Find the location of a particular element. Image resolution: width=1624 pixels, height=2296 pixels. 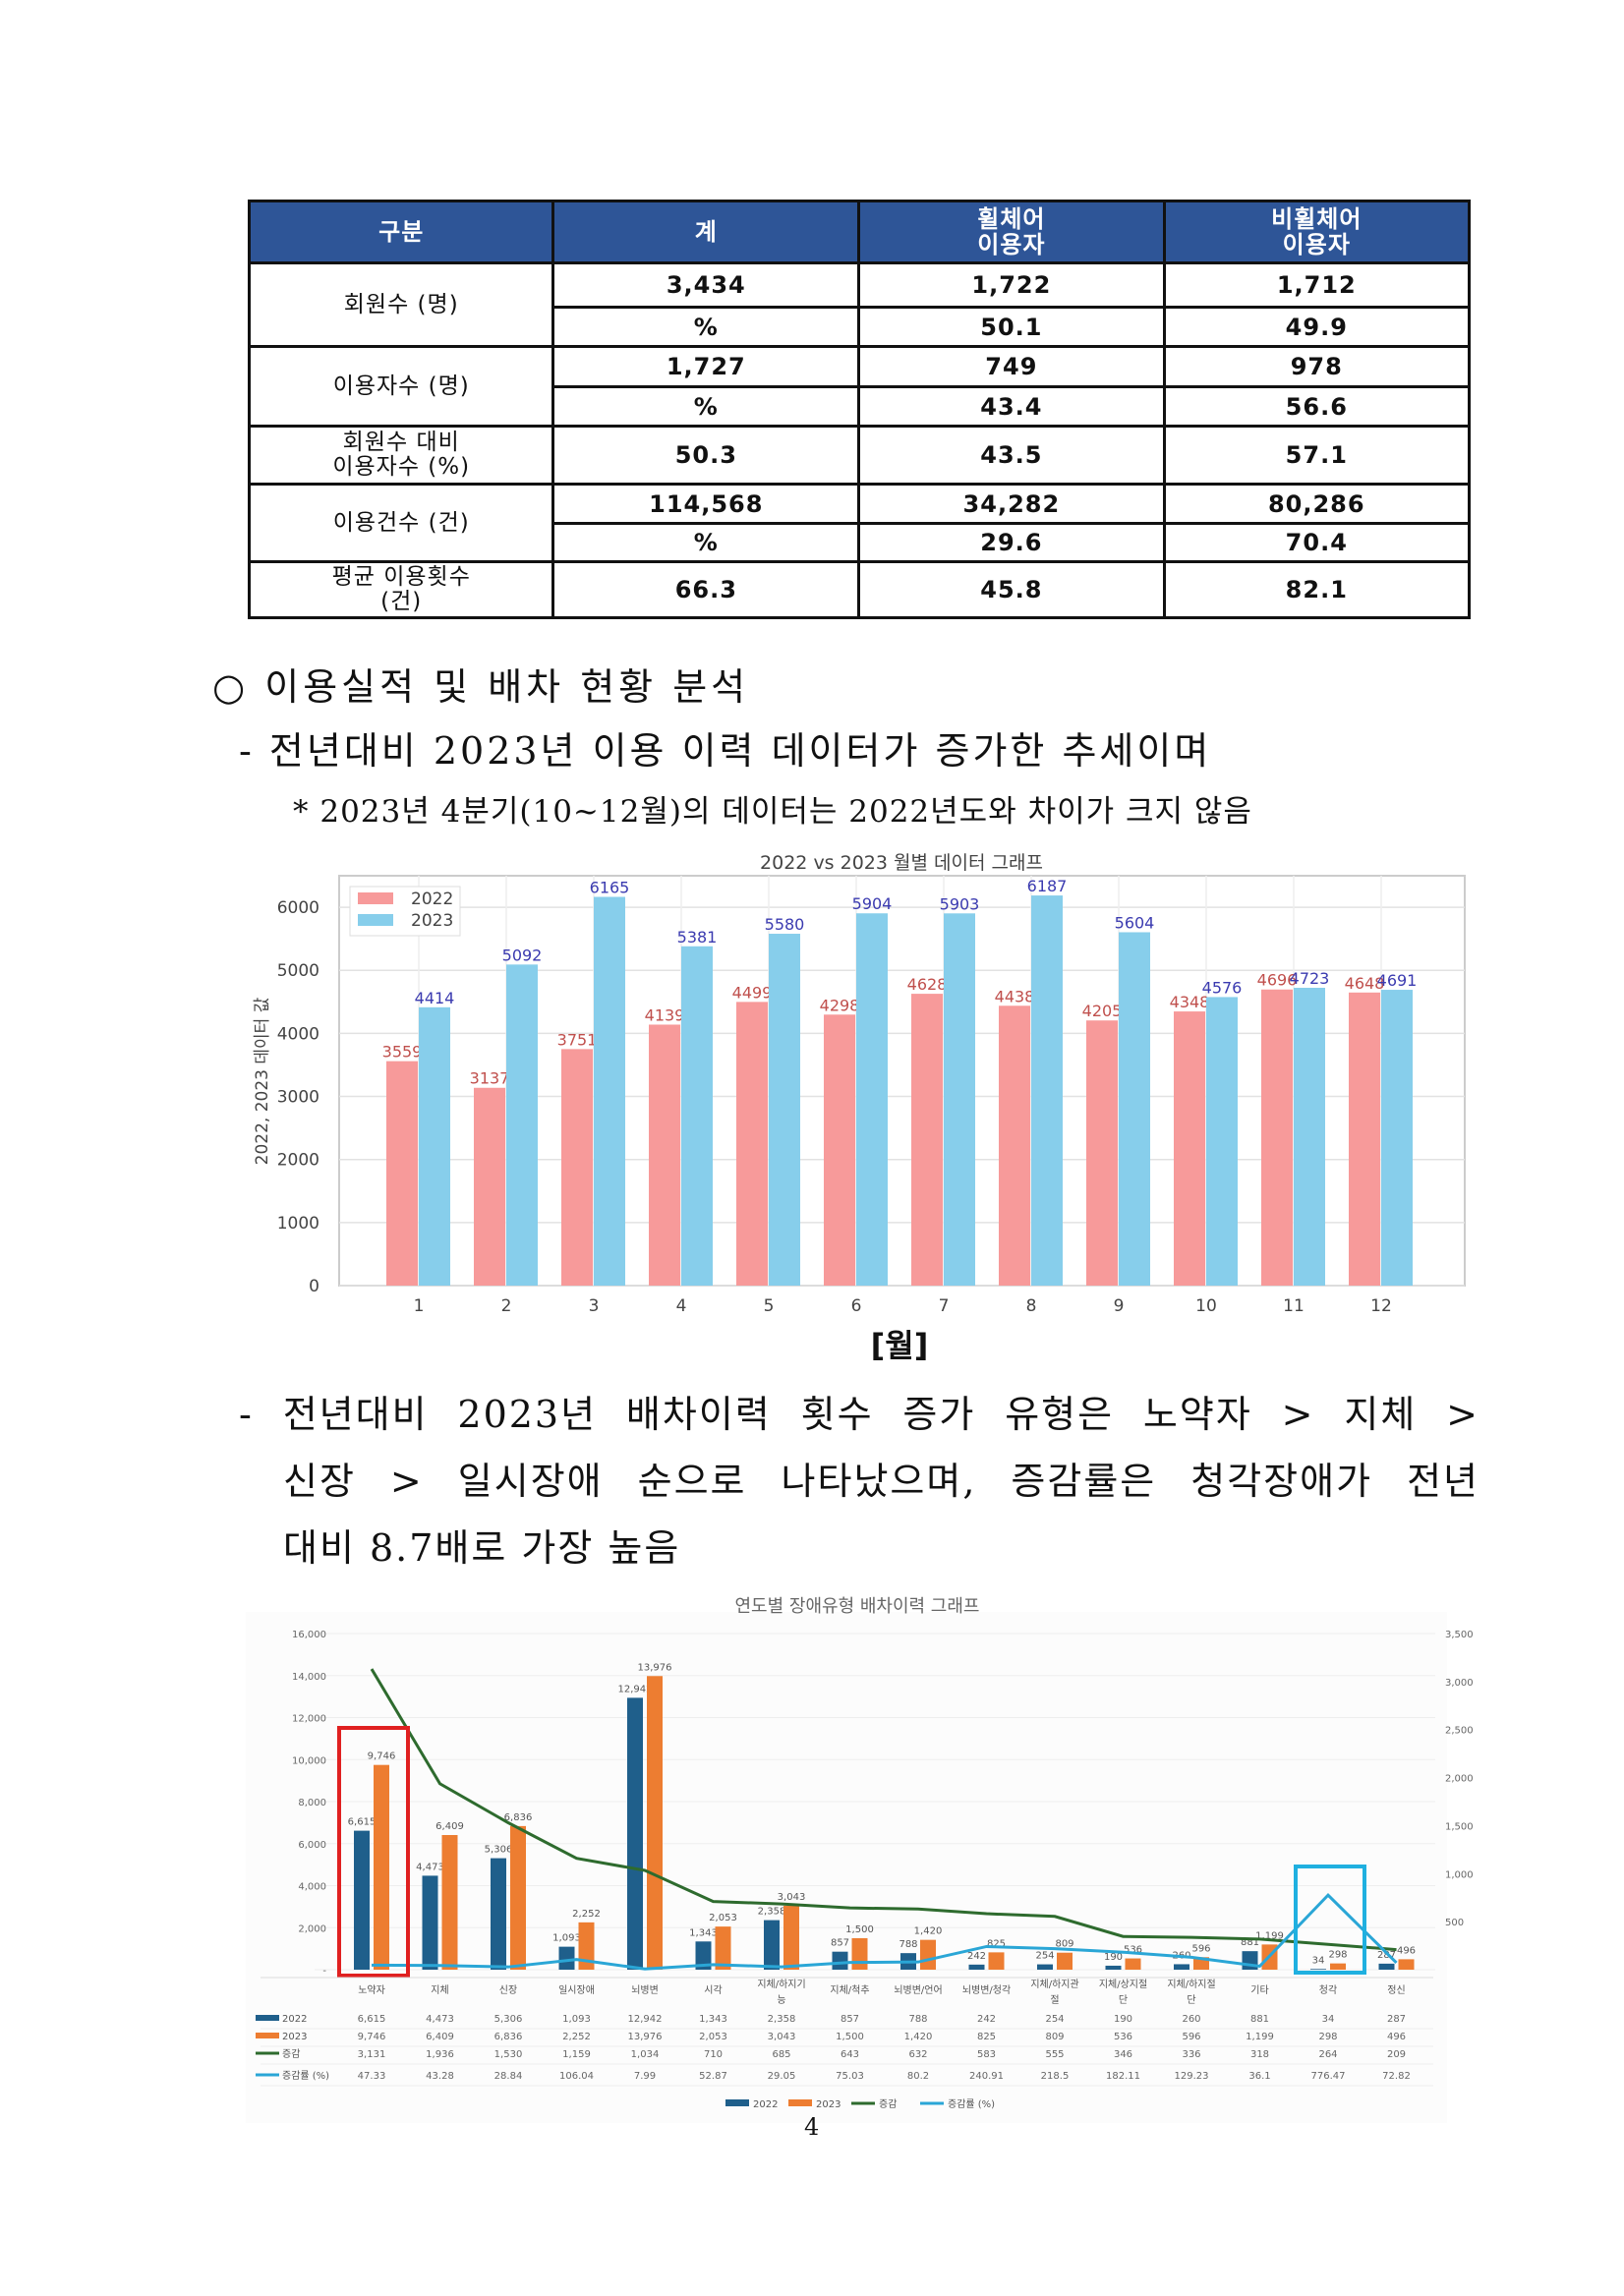

x-tick-label: 7 is located at coordinates (944, 1306).